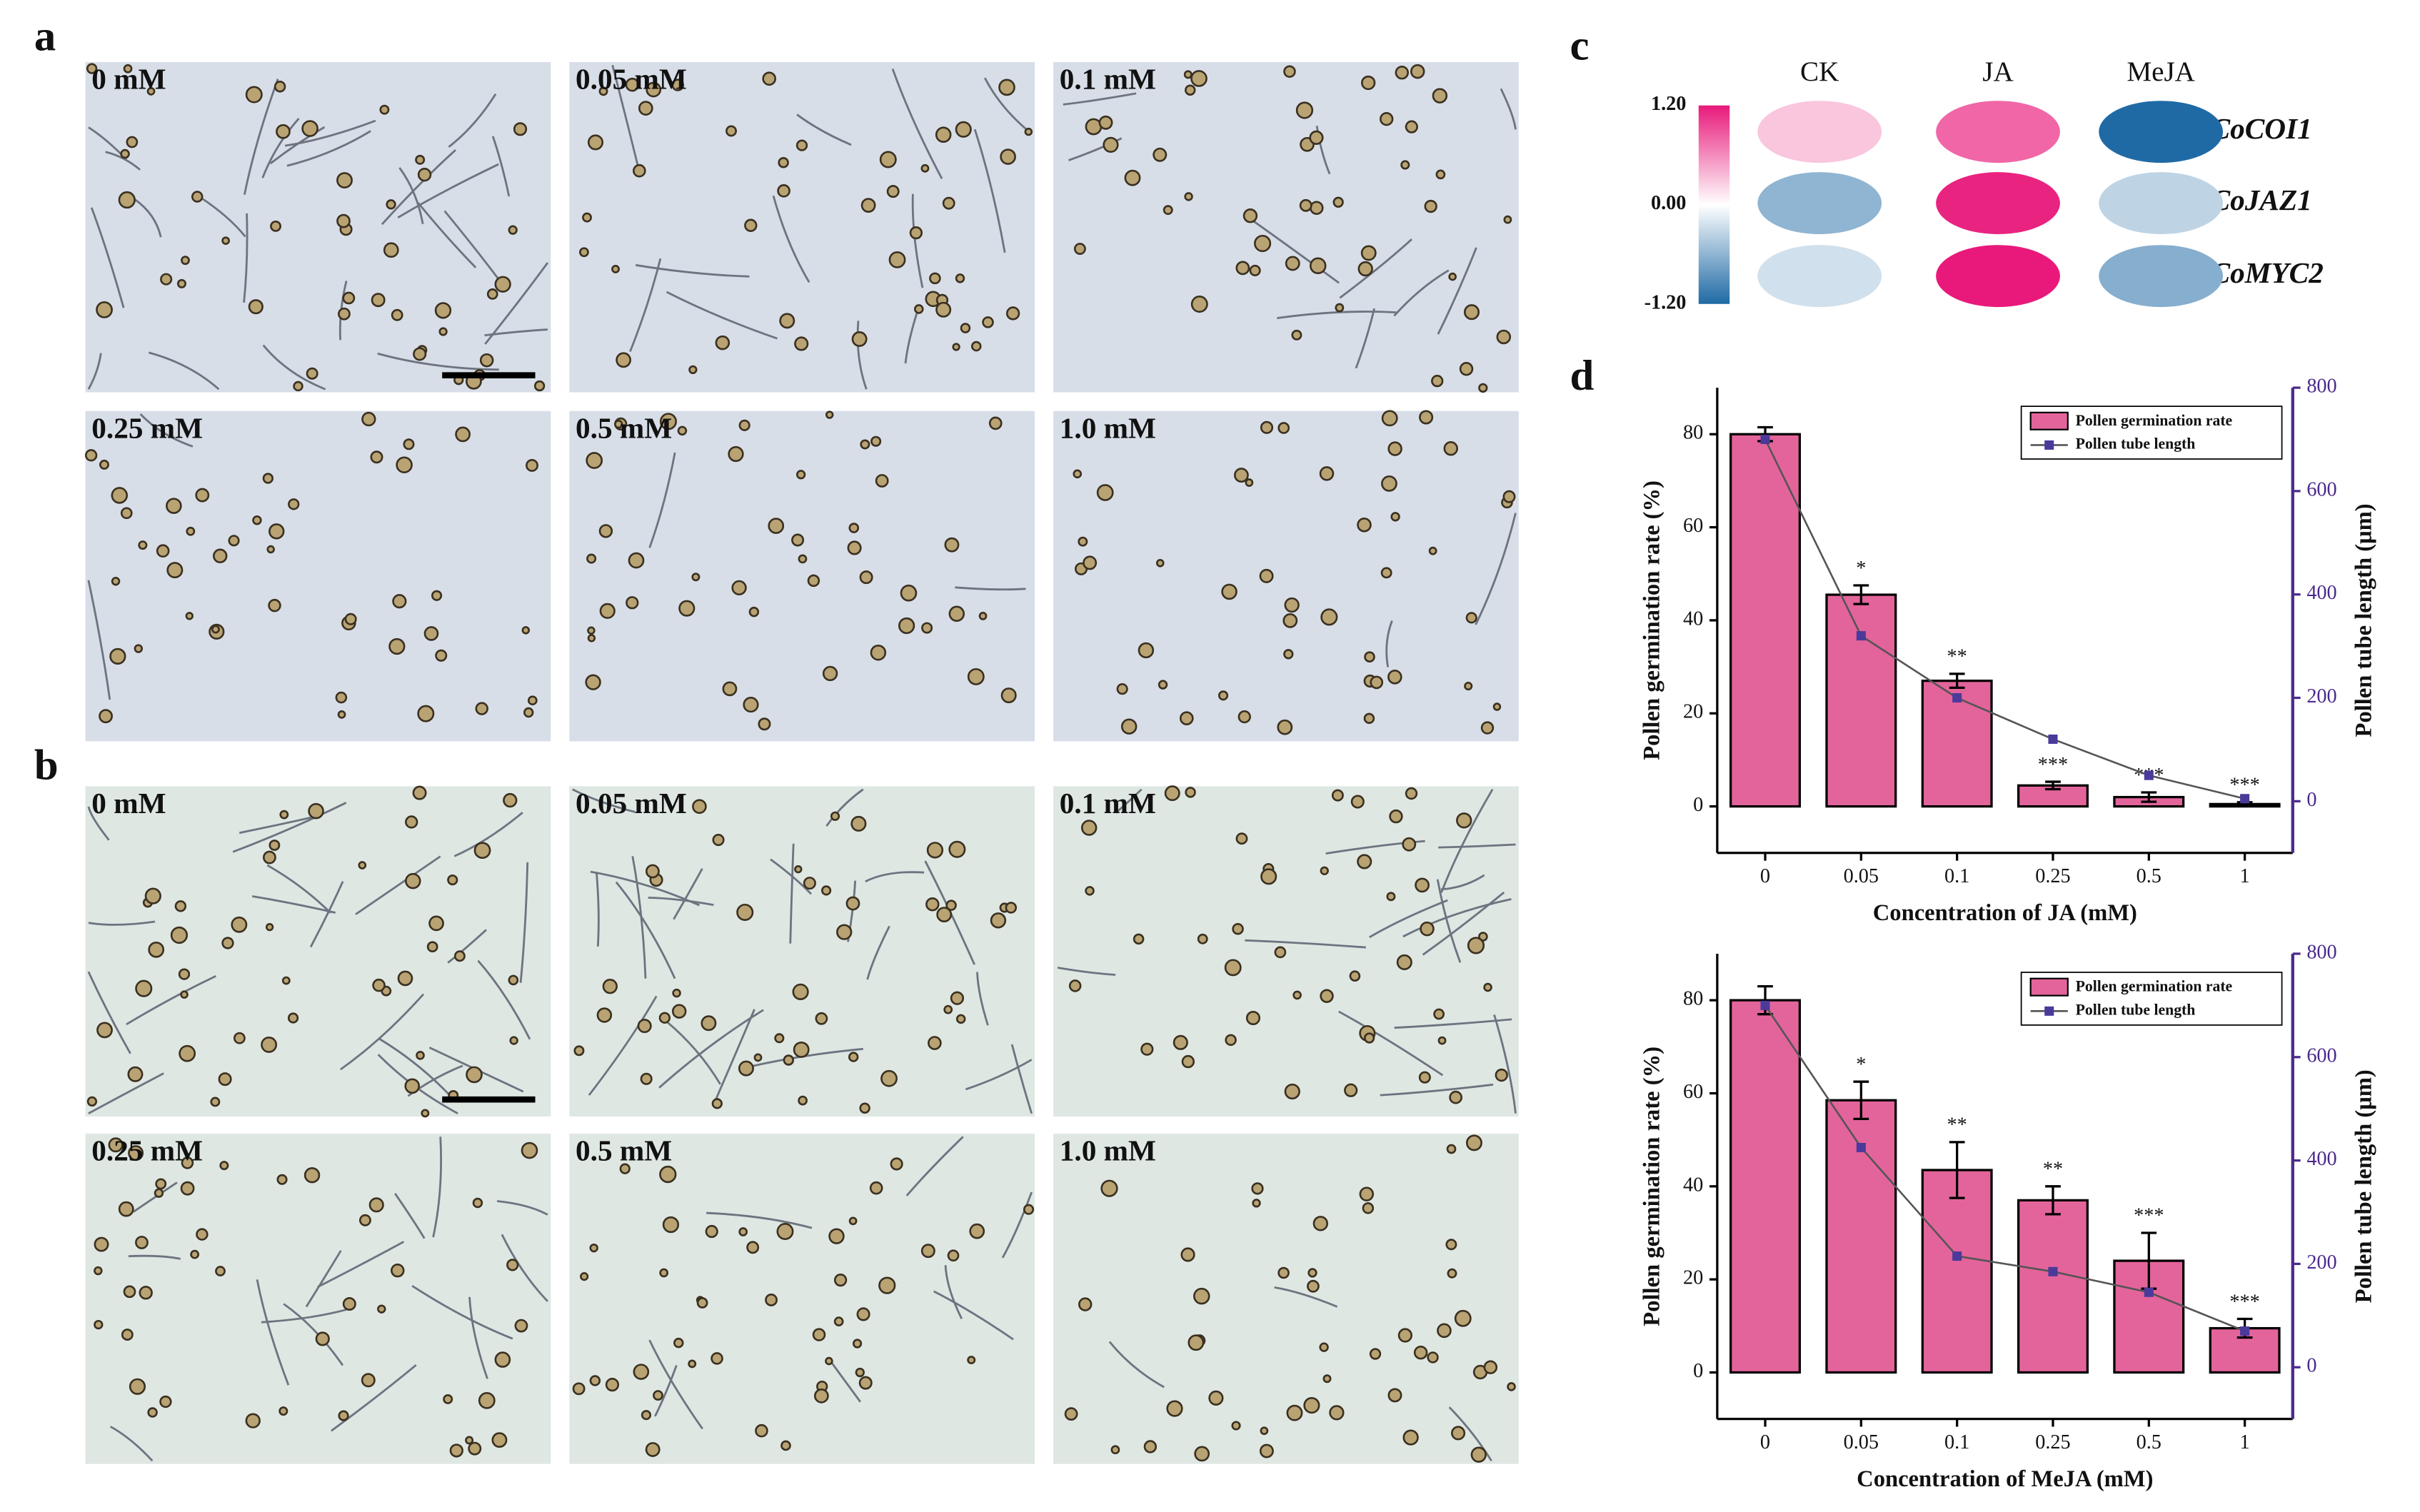  Describe the element at coordinates (46, 765) in the screenshot. I see `panel-label: b` at that location.